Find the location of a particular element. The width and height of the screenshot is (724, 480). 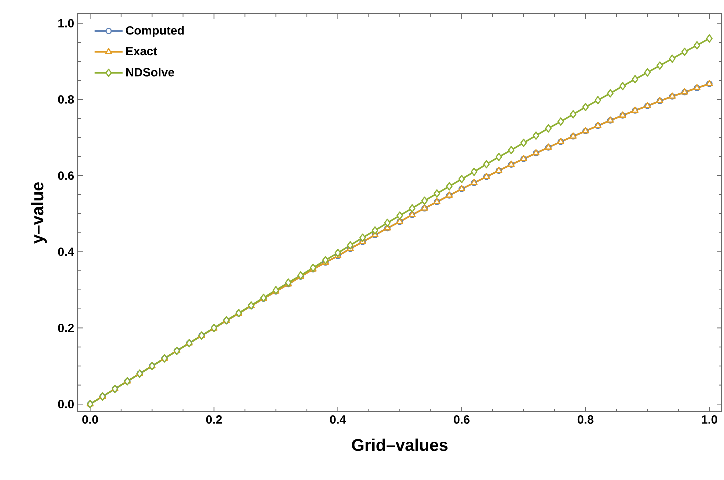

y-tick-label: 0.2 is located at coordinates (66, 328).